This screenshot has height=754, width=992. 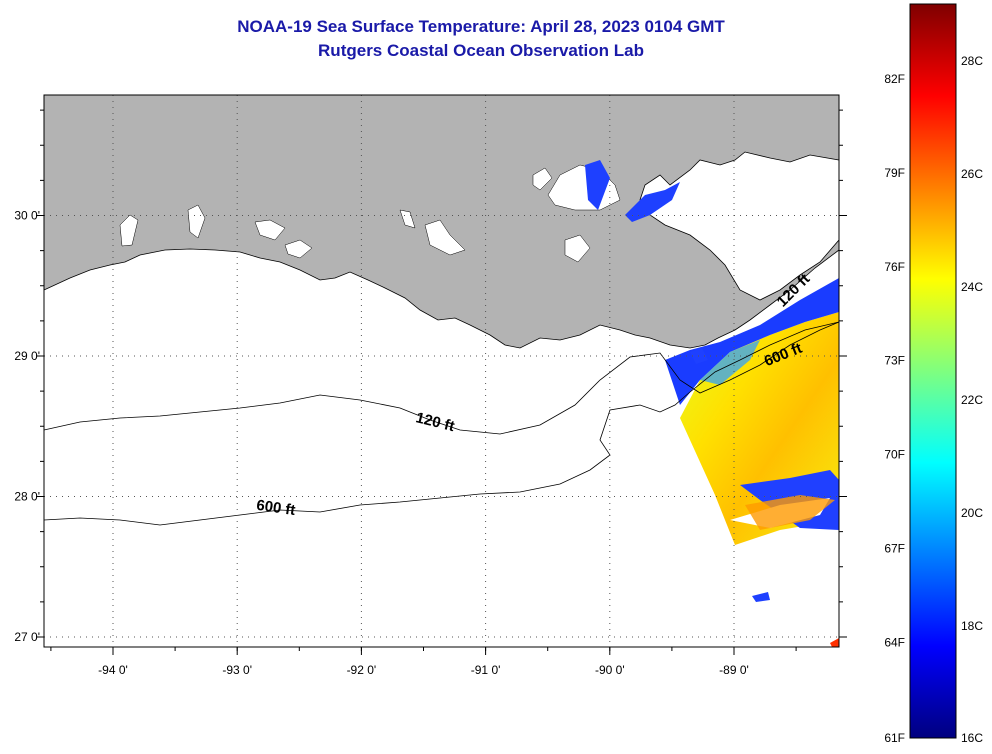 What do you see at coordinates (27, 637) in the screenshot?
I see `lat-tick-label: 27 0'` at bounding box center [27, 637].